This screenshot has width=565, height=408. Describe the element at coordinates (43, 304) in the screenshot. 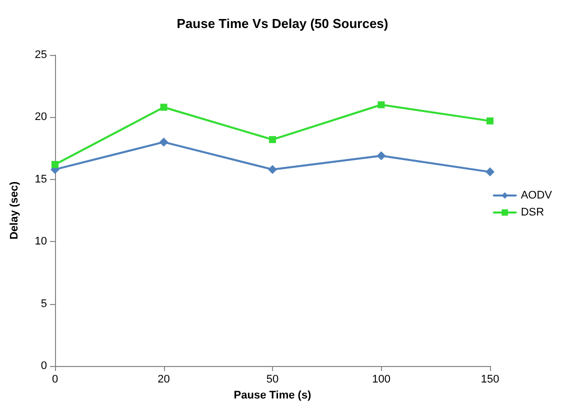

I see `y-tick-label: 5` at that location.